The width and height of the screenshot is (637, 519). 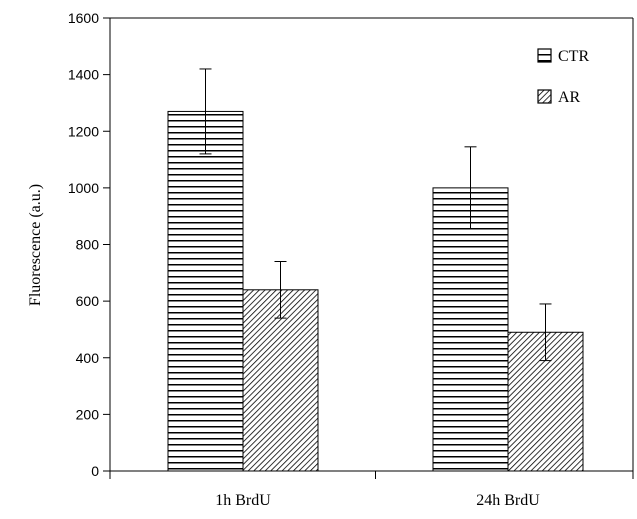 What do you see at coordinates (88, 414) in the screenshot?
I see `y-tick-label: 200` at bounding box center [88, 414].